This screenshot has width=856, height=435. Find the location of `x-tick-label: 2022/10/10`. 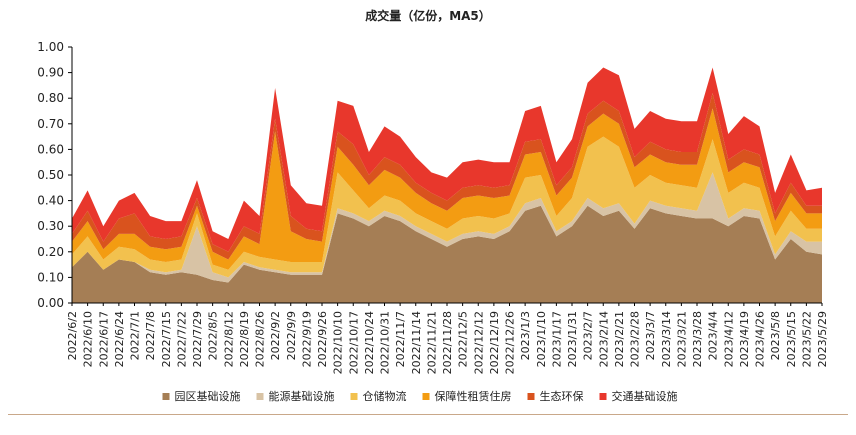

x-tick-label: 2022/10/10 is located at coordinates (338, 342).